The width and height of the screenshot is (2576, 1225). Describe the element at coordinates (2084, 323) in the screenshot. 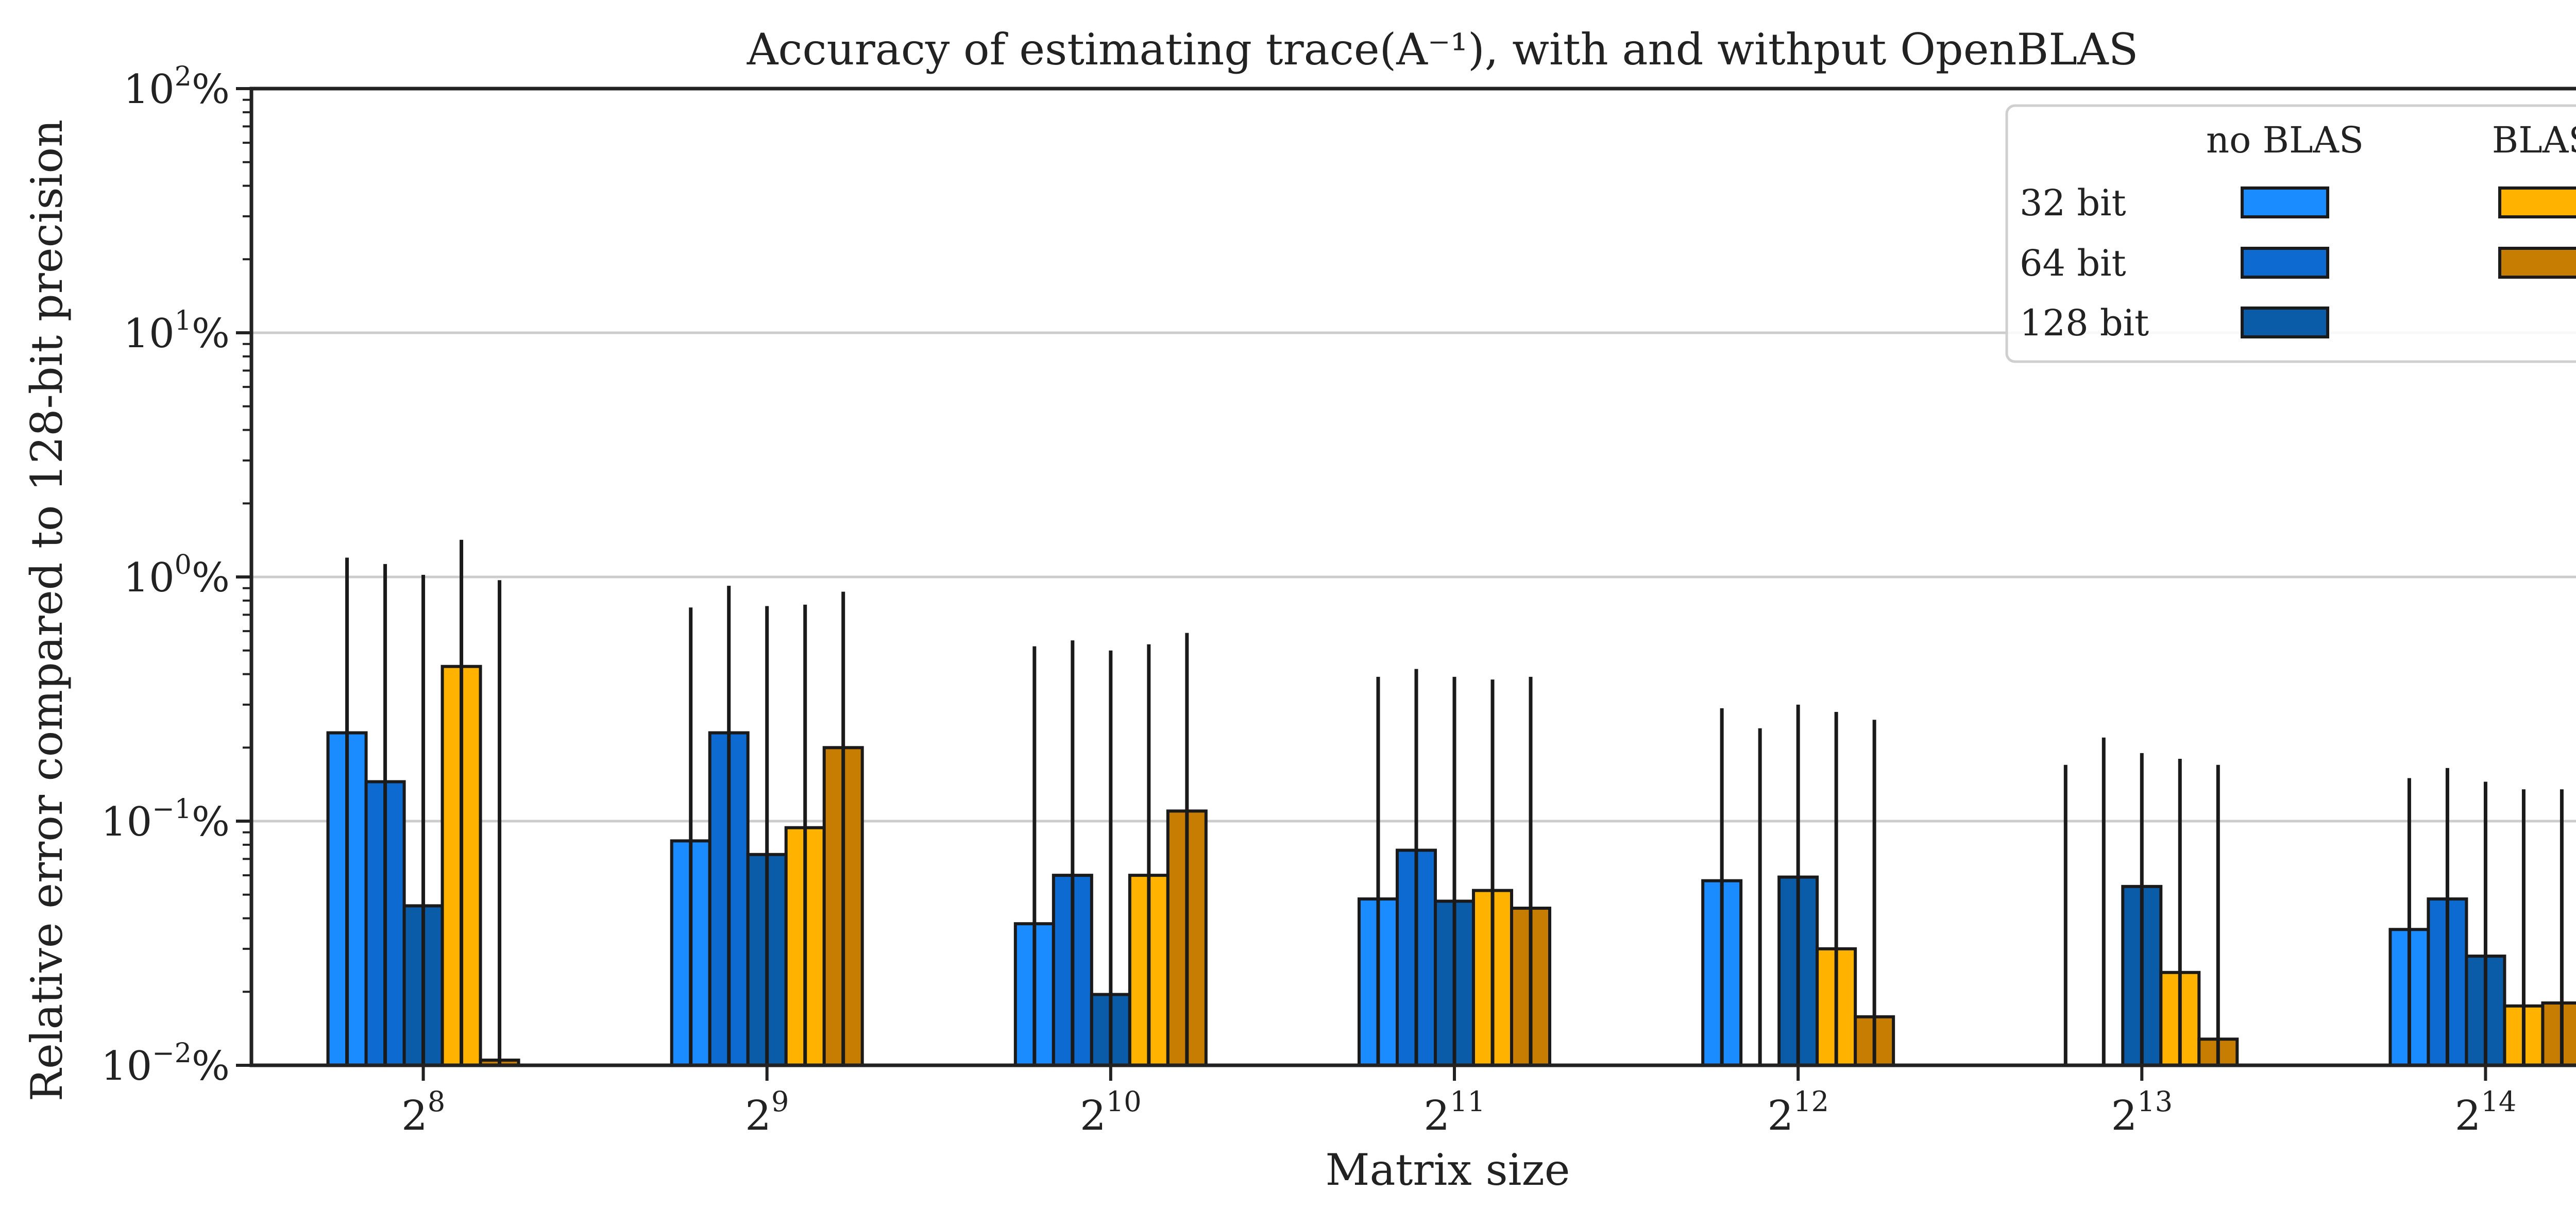

I see `legend-row-label: 128 bit` at that location.